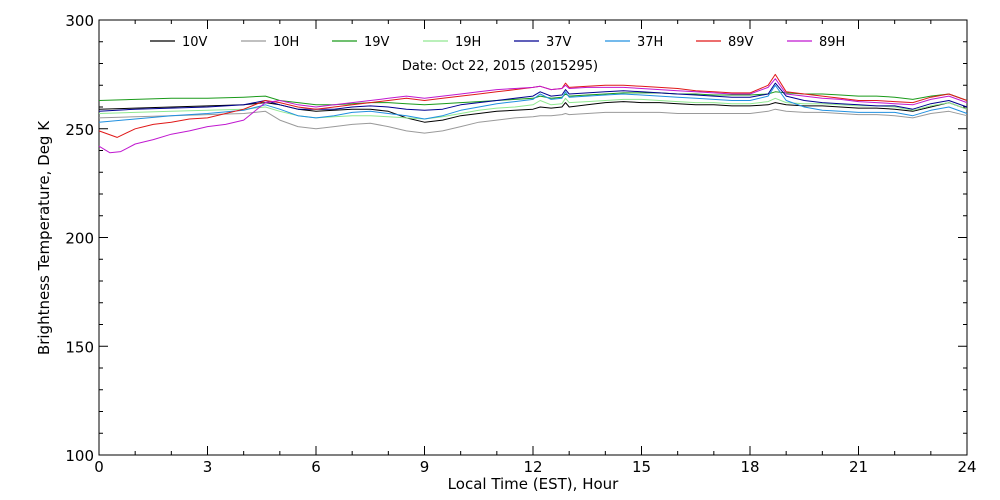  I want to click on y-tick-label: 300, so click(79, 21).